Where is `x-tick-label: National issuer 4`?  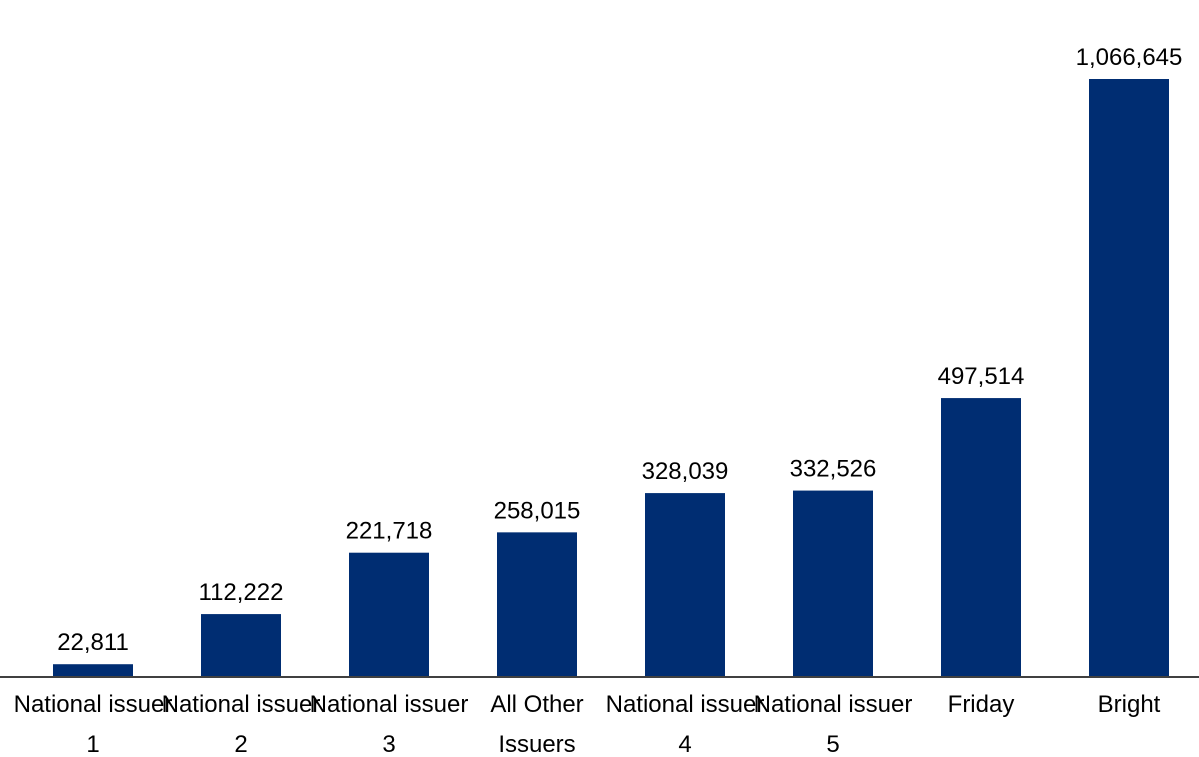
x-tick-label: National issuer 4 is located at coordinates (685, 724).